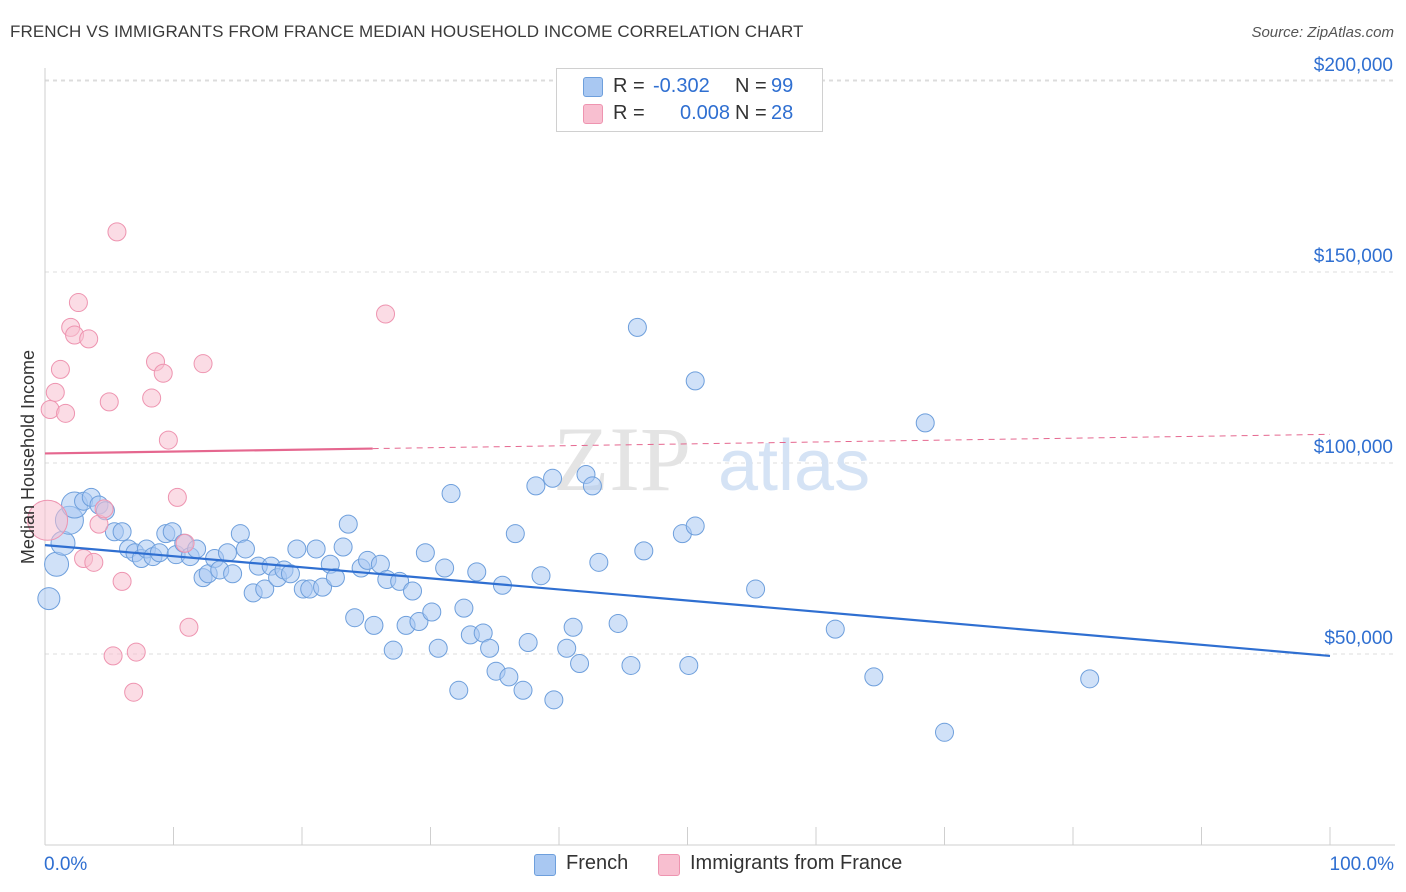 Image resolution: width=1406 pixels, height=892 pixels. What do you see at coordinates (1353, 447) in the screenshot?
I see `y-tick-label: $100,000` at bounding box center [1353, 447].